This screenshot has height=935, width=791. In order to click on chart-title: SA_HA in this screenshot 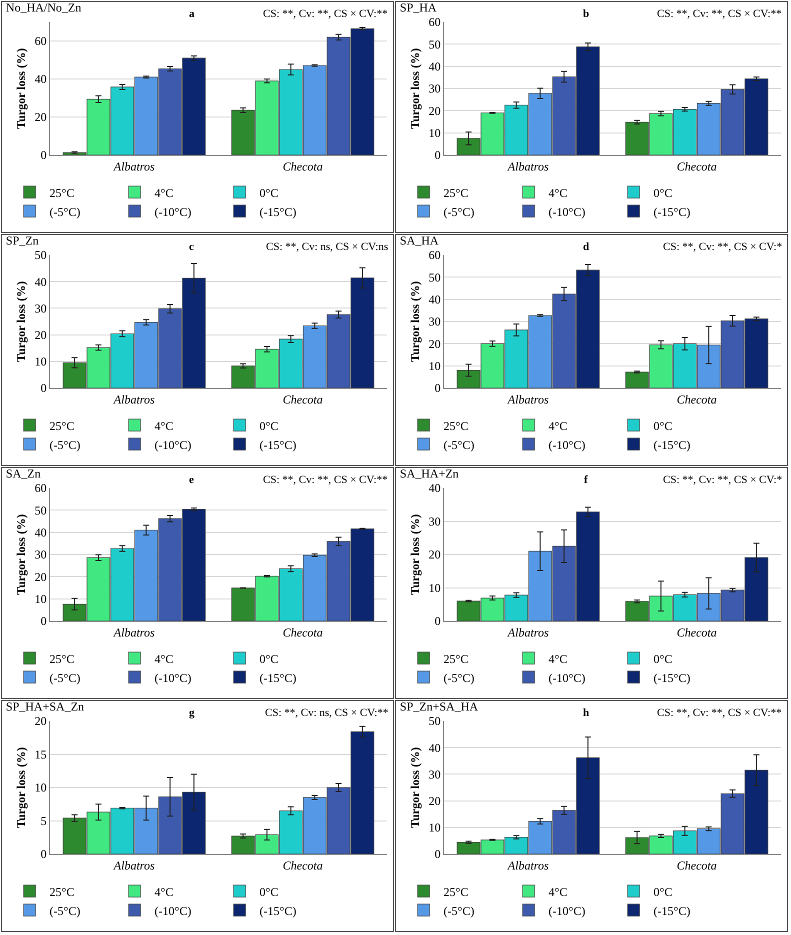, I will do `click(419, 241)`.